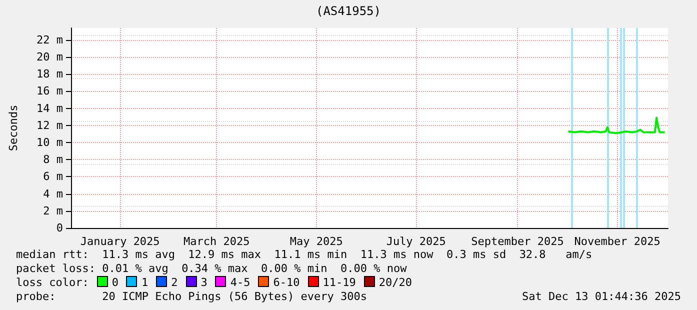 The image size is (697, 310). Describe the element at coordinates (211, 268) in the screenshot. I see `text: packet loss: 0.01 % avg 0.34 % max 0.00 % min 0.00 % now` at that location.